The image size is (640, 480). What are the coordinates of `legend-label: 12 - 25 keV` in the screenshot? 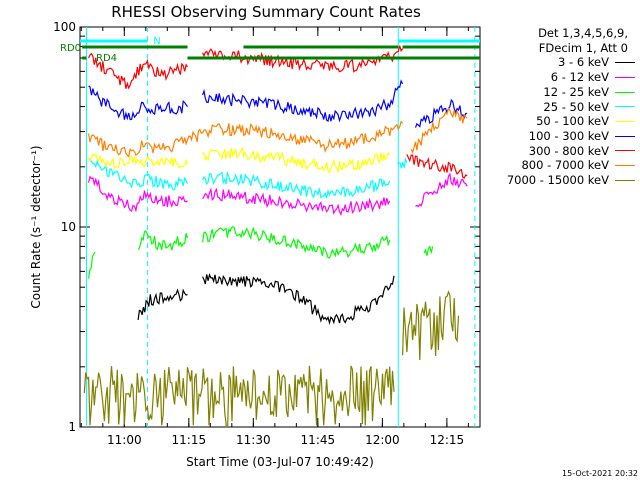 It's located at (576, 91).